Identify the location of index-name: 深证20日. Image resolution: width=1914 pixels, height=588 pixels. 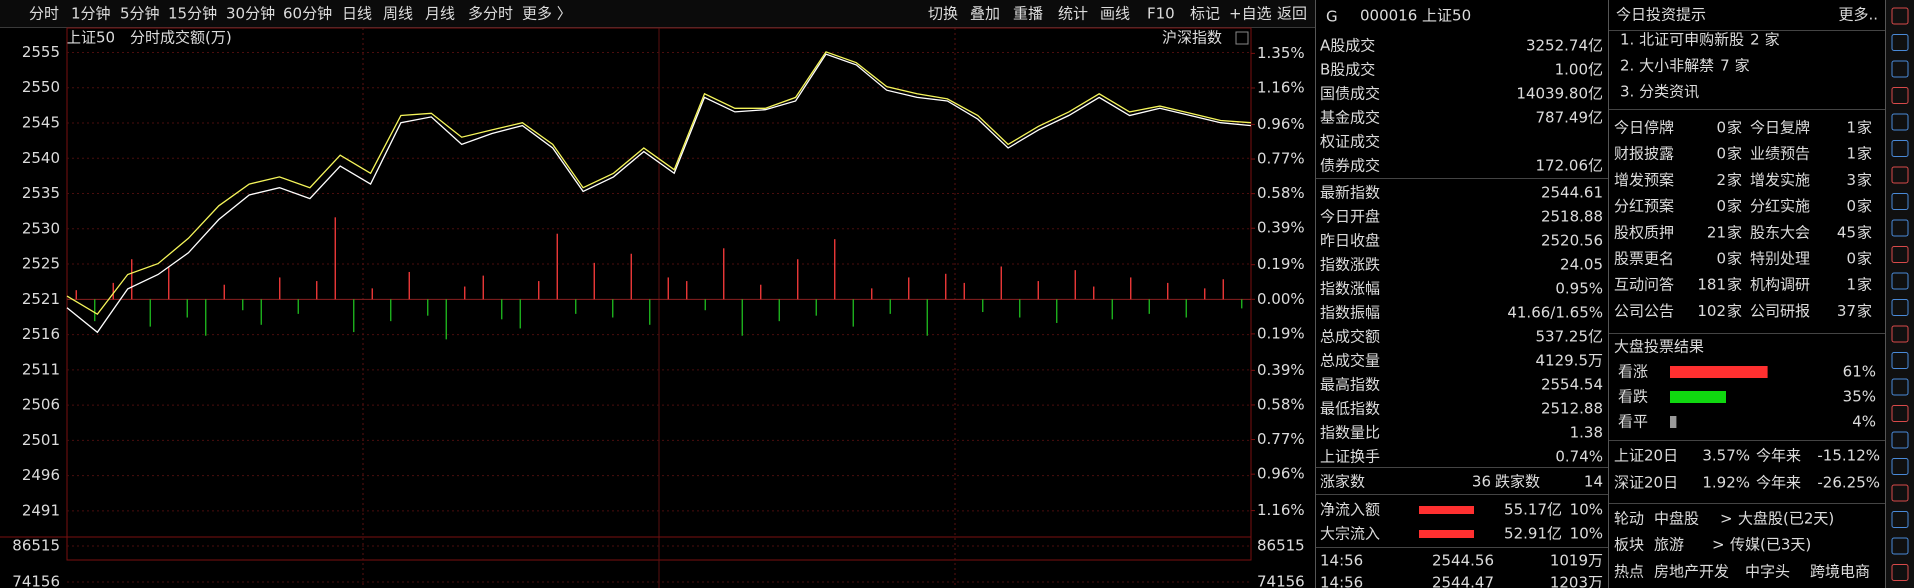
(1646, 483).